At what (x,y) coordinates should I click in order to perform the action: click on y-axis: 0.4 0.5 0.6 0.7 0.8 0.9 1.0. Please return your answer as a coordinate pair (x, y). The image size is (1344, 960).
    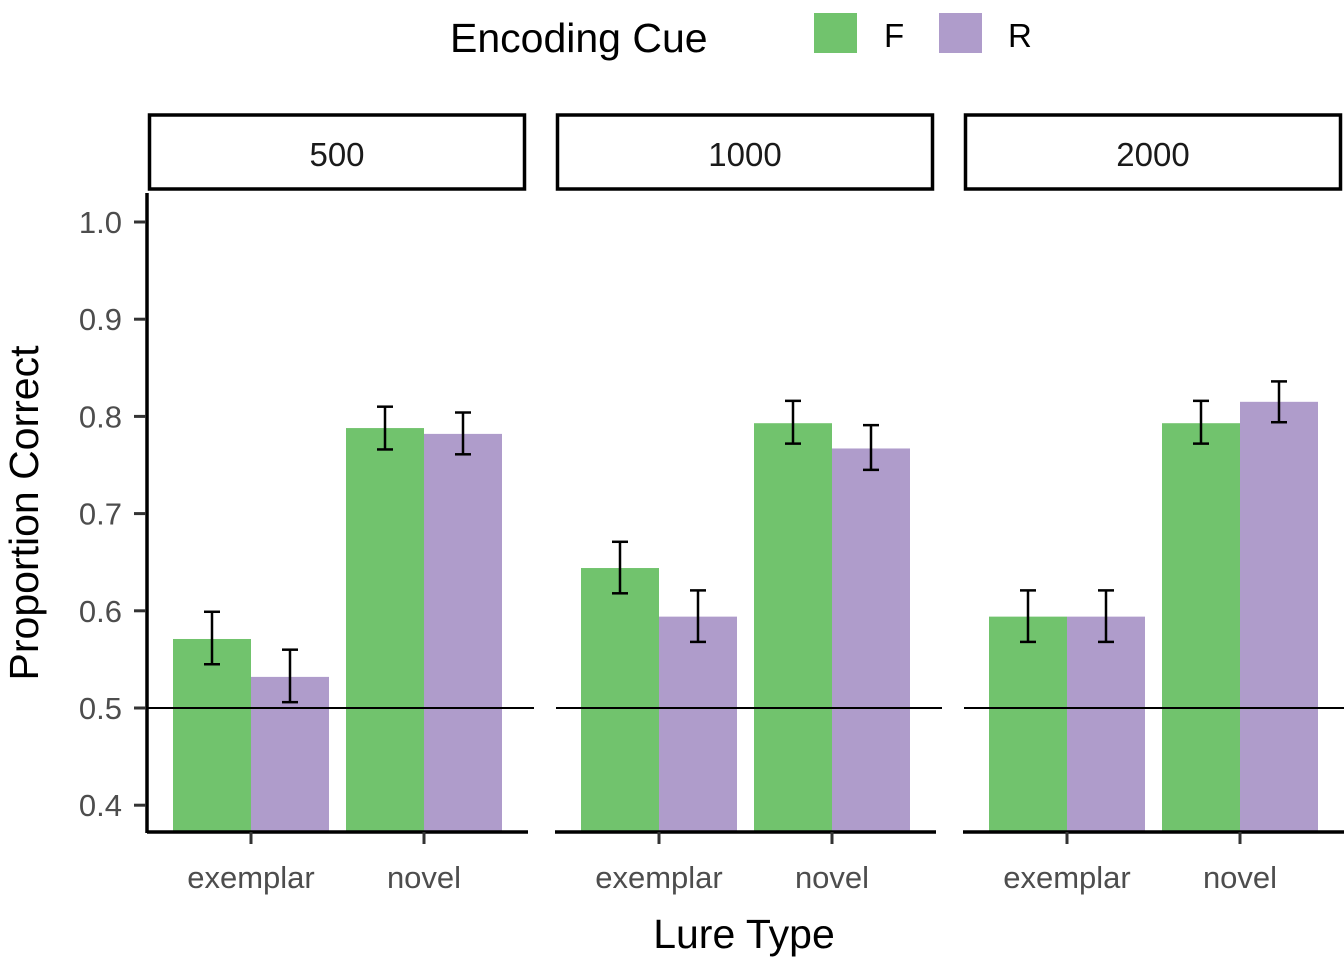
    Looking at the image, I should click on (114, 513).